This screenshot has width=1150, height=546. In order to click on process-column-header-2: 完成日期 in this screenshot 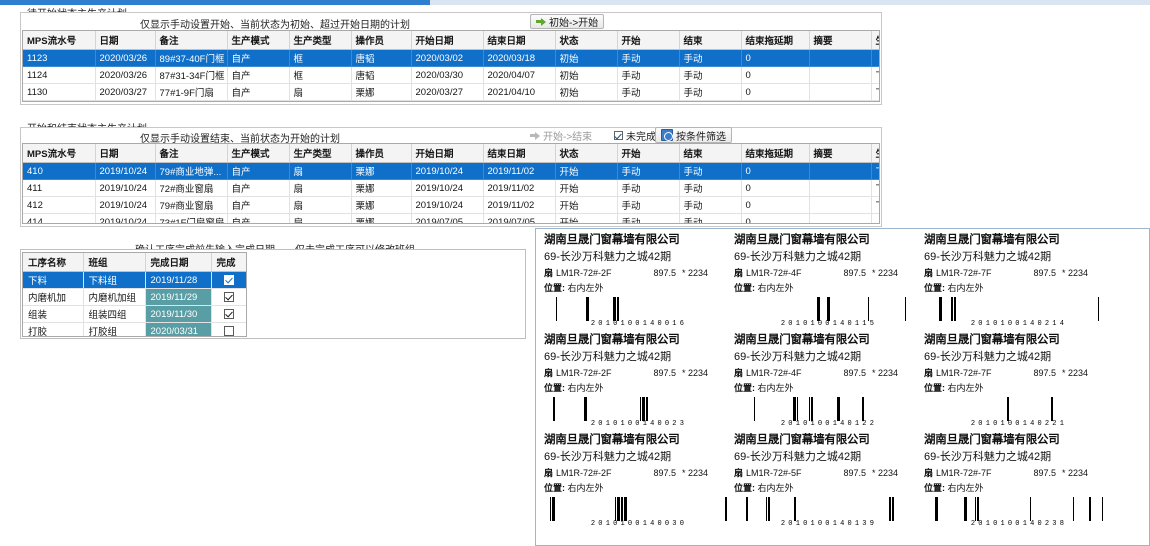, I will do `click(178, 262)`.